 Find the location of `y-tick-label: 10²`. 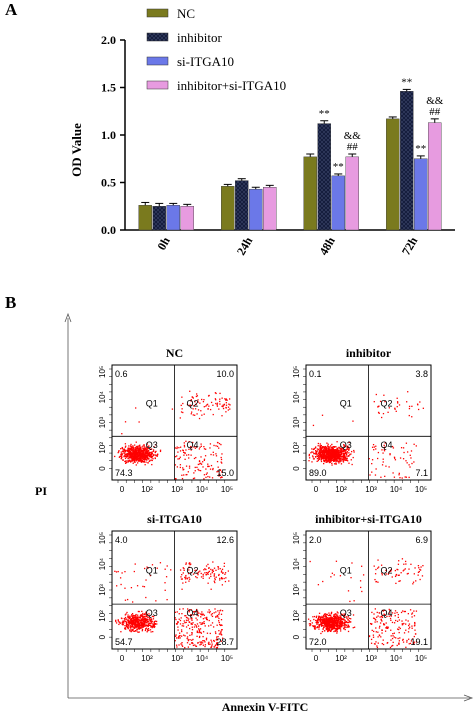

y-tick-label: 10² is located at coordinates (296, 448).